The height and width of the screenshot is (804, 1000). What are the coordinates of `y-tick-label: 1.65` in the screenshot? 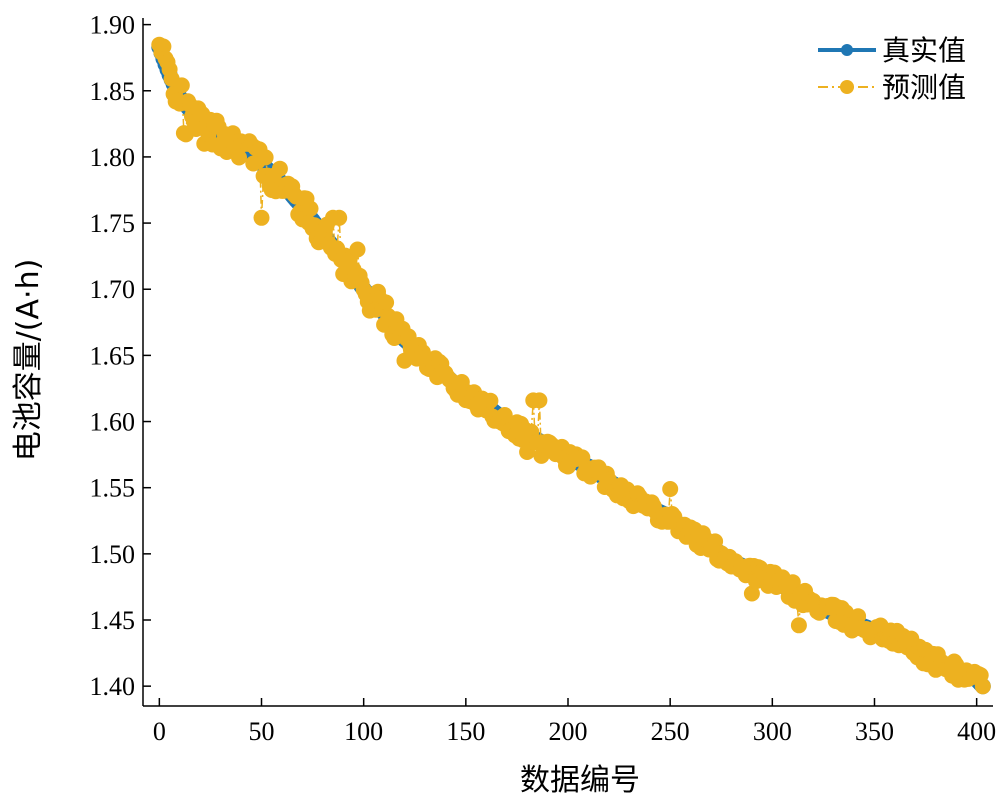 It's located at (113, 355).